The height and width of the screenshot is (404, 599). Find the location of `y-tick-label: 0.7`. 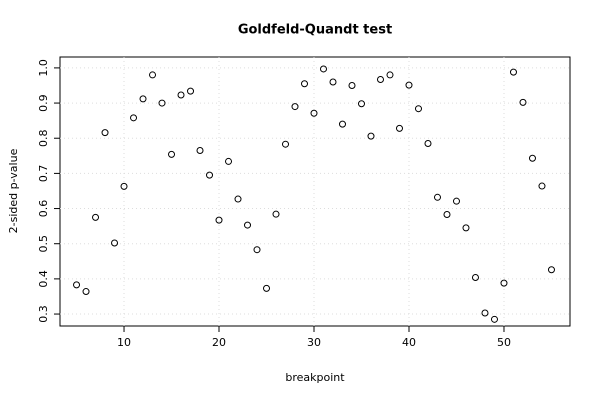

y-tick-label: 0.7 is located at coordinates (43, 174).